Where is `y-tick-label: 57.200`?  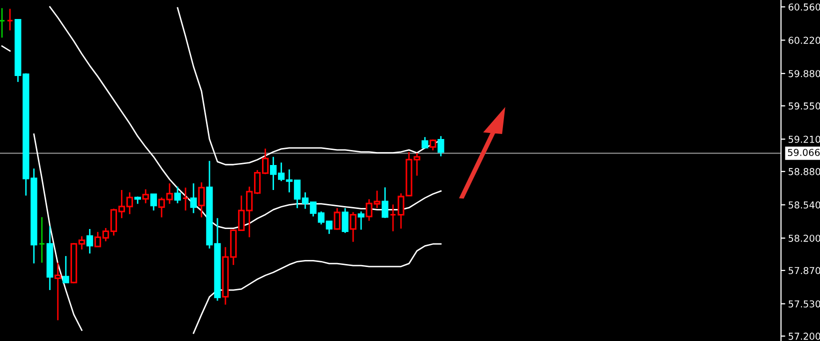 y-tick-label: 57.200 is located at coordinates (804, 336).